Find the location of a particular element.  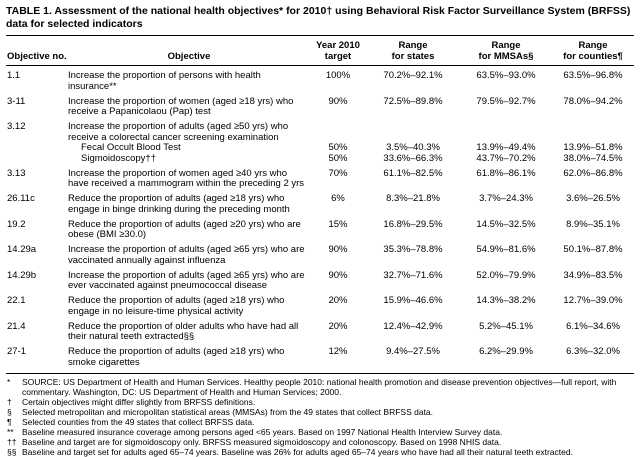

objective-no: 19.2 is located at coordinates (16, 224).